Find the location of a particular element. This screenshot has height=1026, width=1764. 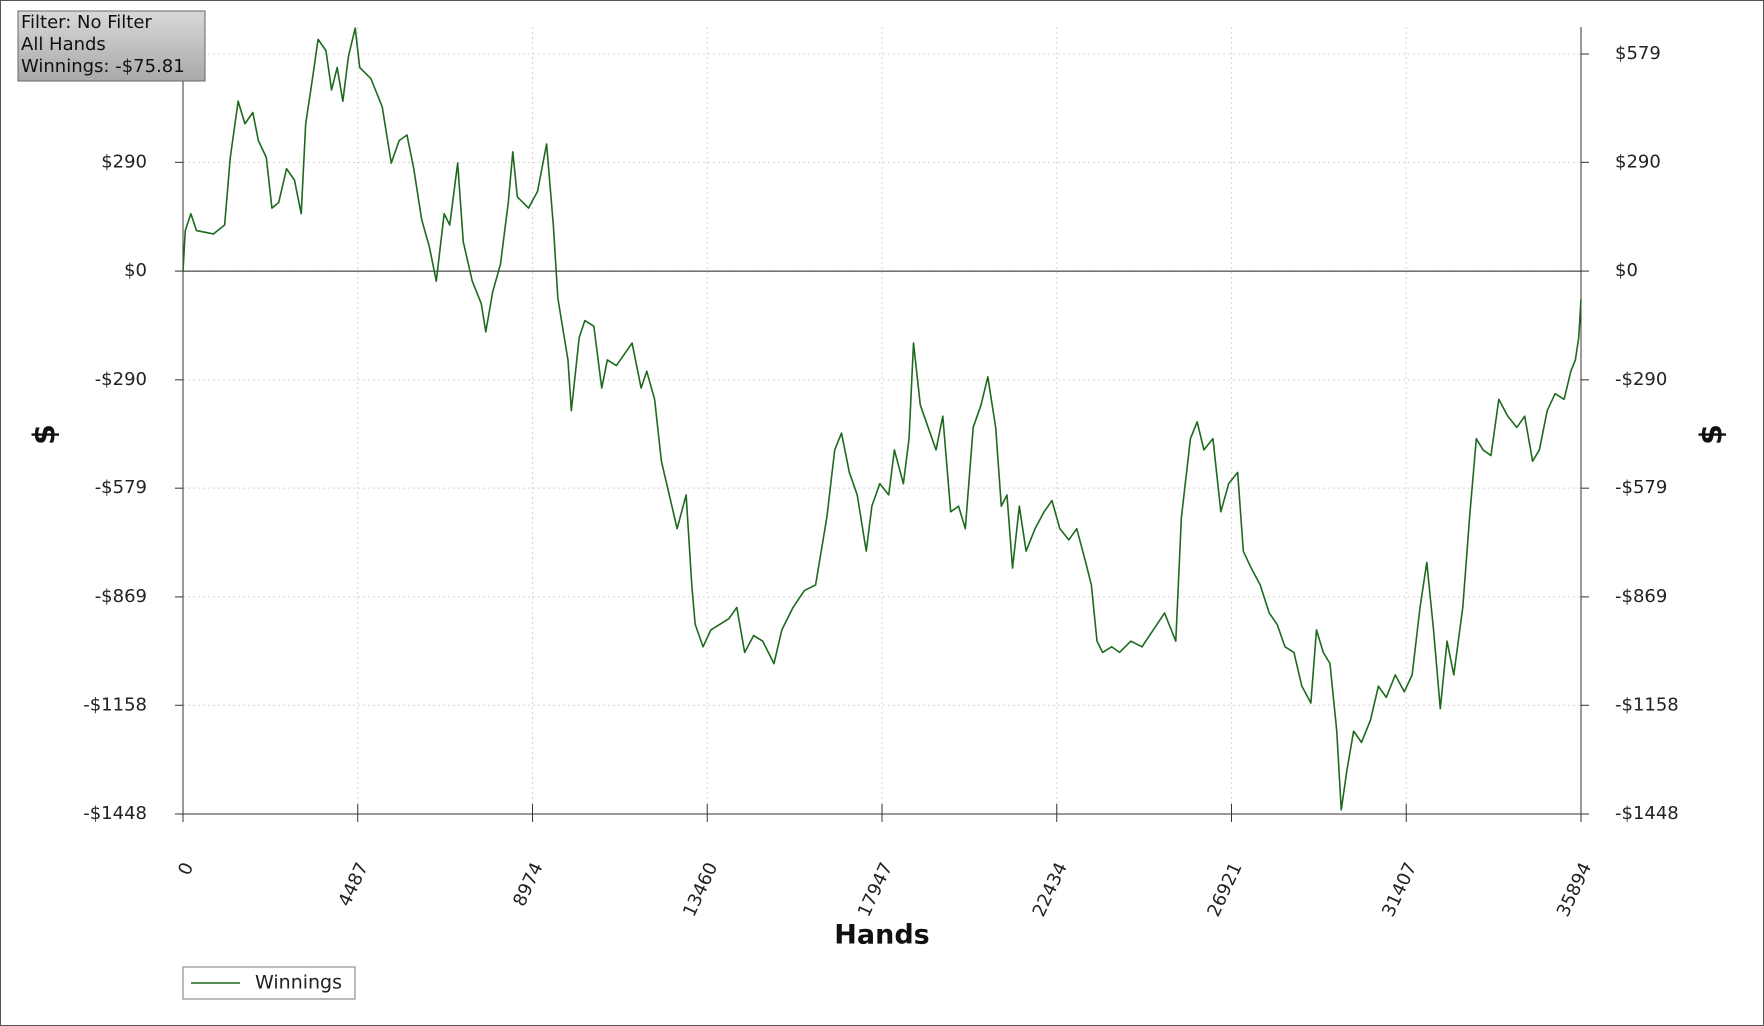

info-box-bg is located at coordinates (111, 46).